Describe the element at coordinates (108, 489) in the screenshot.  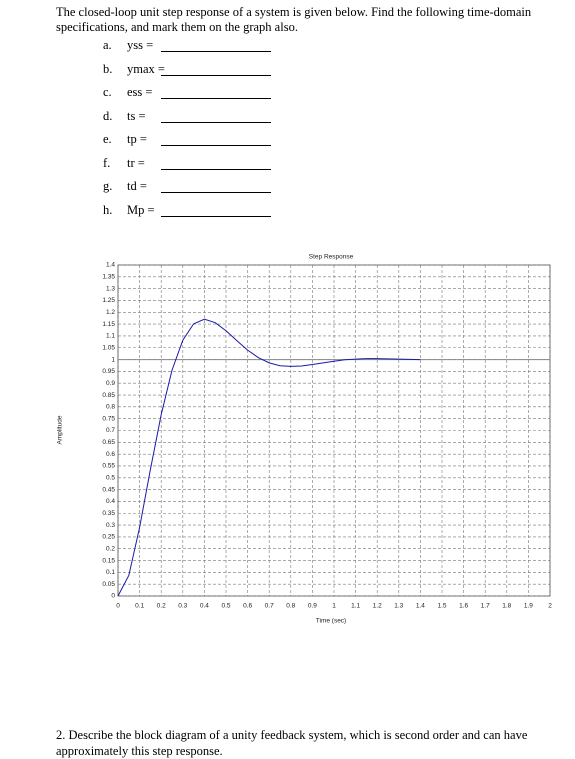
I see `y-tick-label: 0.45` at that location.